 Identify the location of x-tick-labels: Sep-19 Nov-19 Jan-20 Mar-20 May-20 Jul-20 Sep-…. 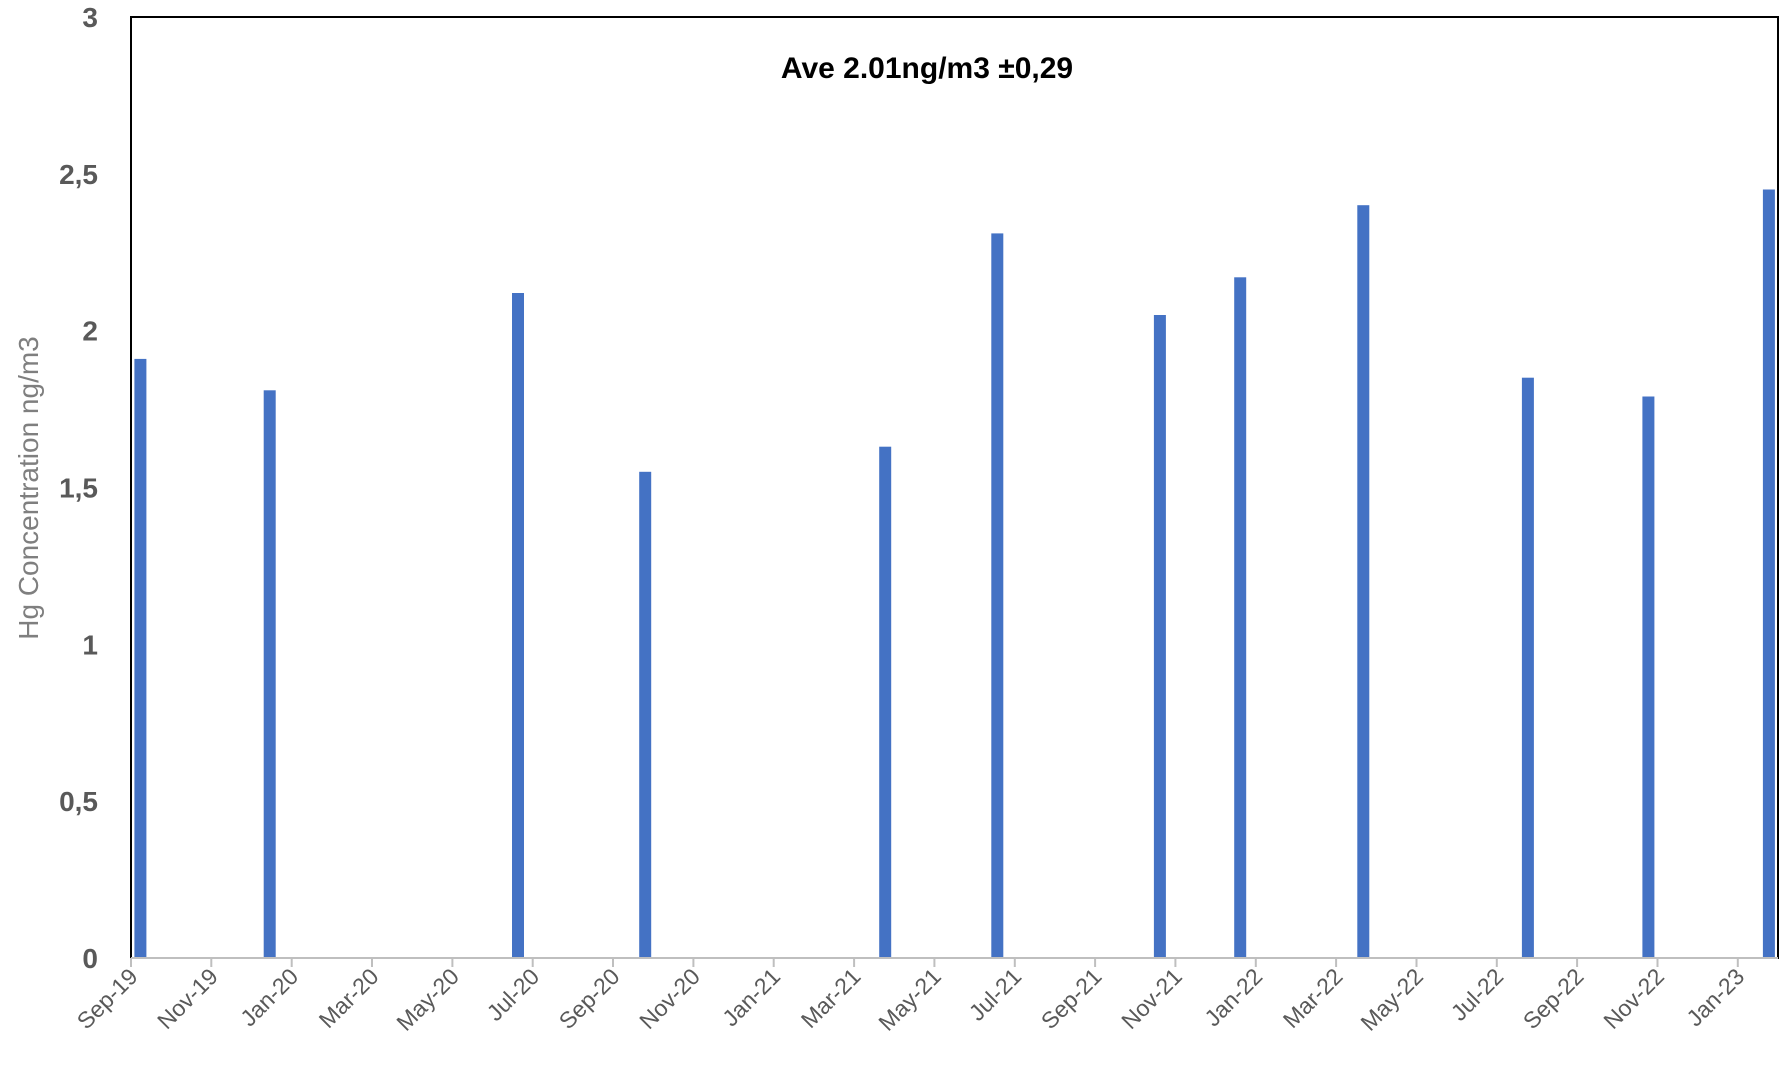
(911, 999).